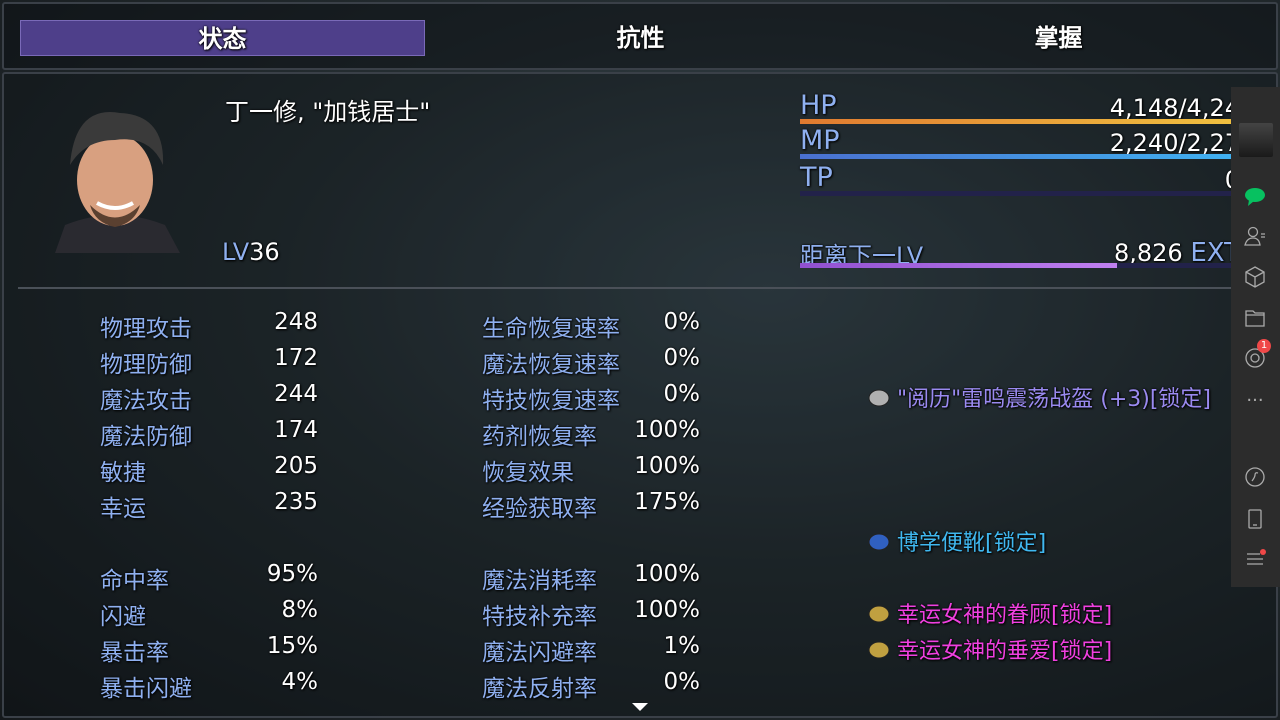 The width and height of the screenshot is (1280, 720). I want to click on stat-value: 8%, so click(300, 610).